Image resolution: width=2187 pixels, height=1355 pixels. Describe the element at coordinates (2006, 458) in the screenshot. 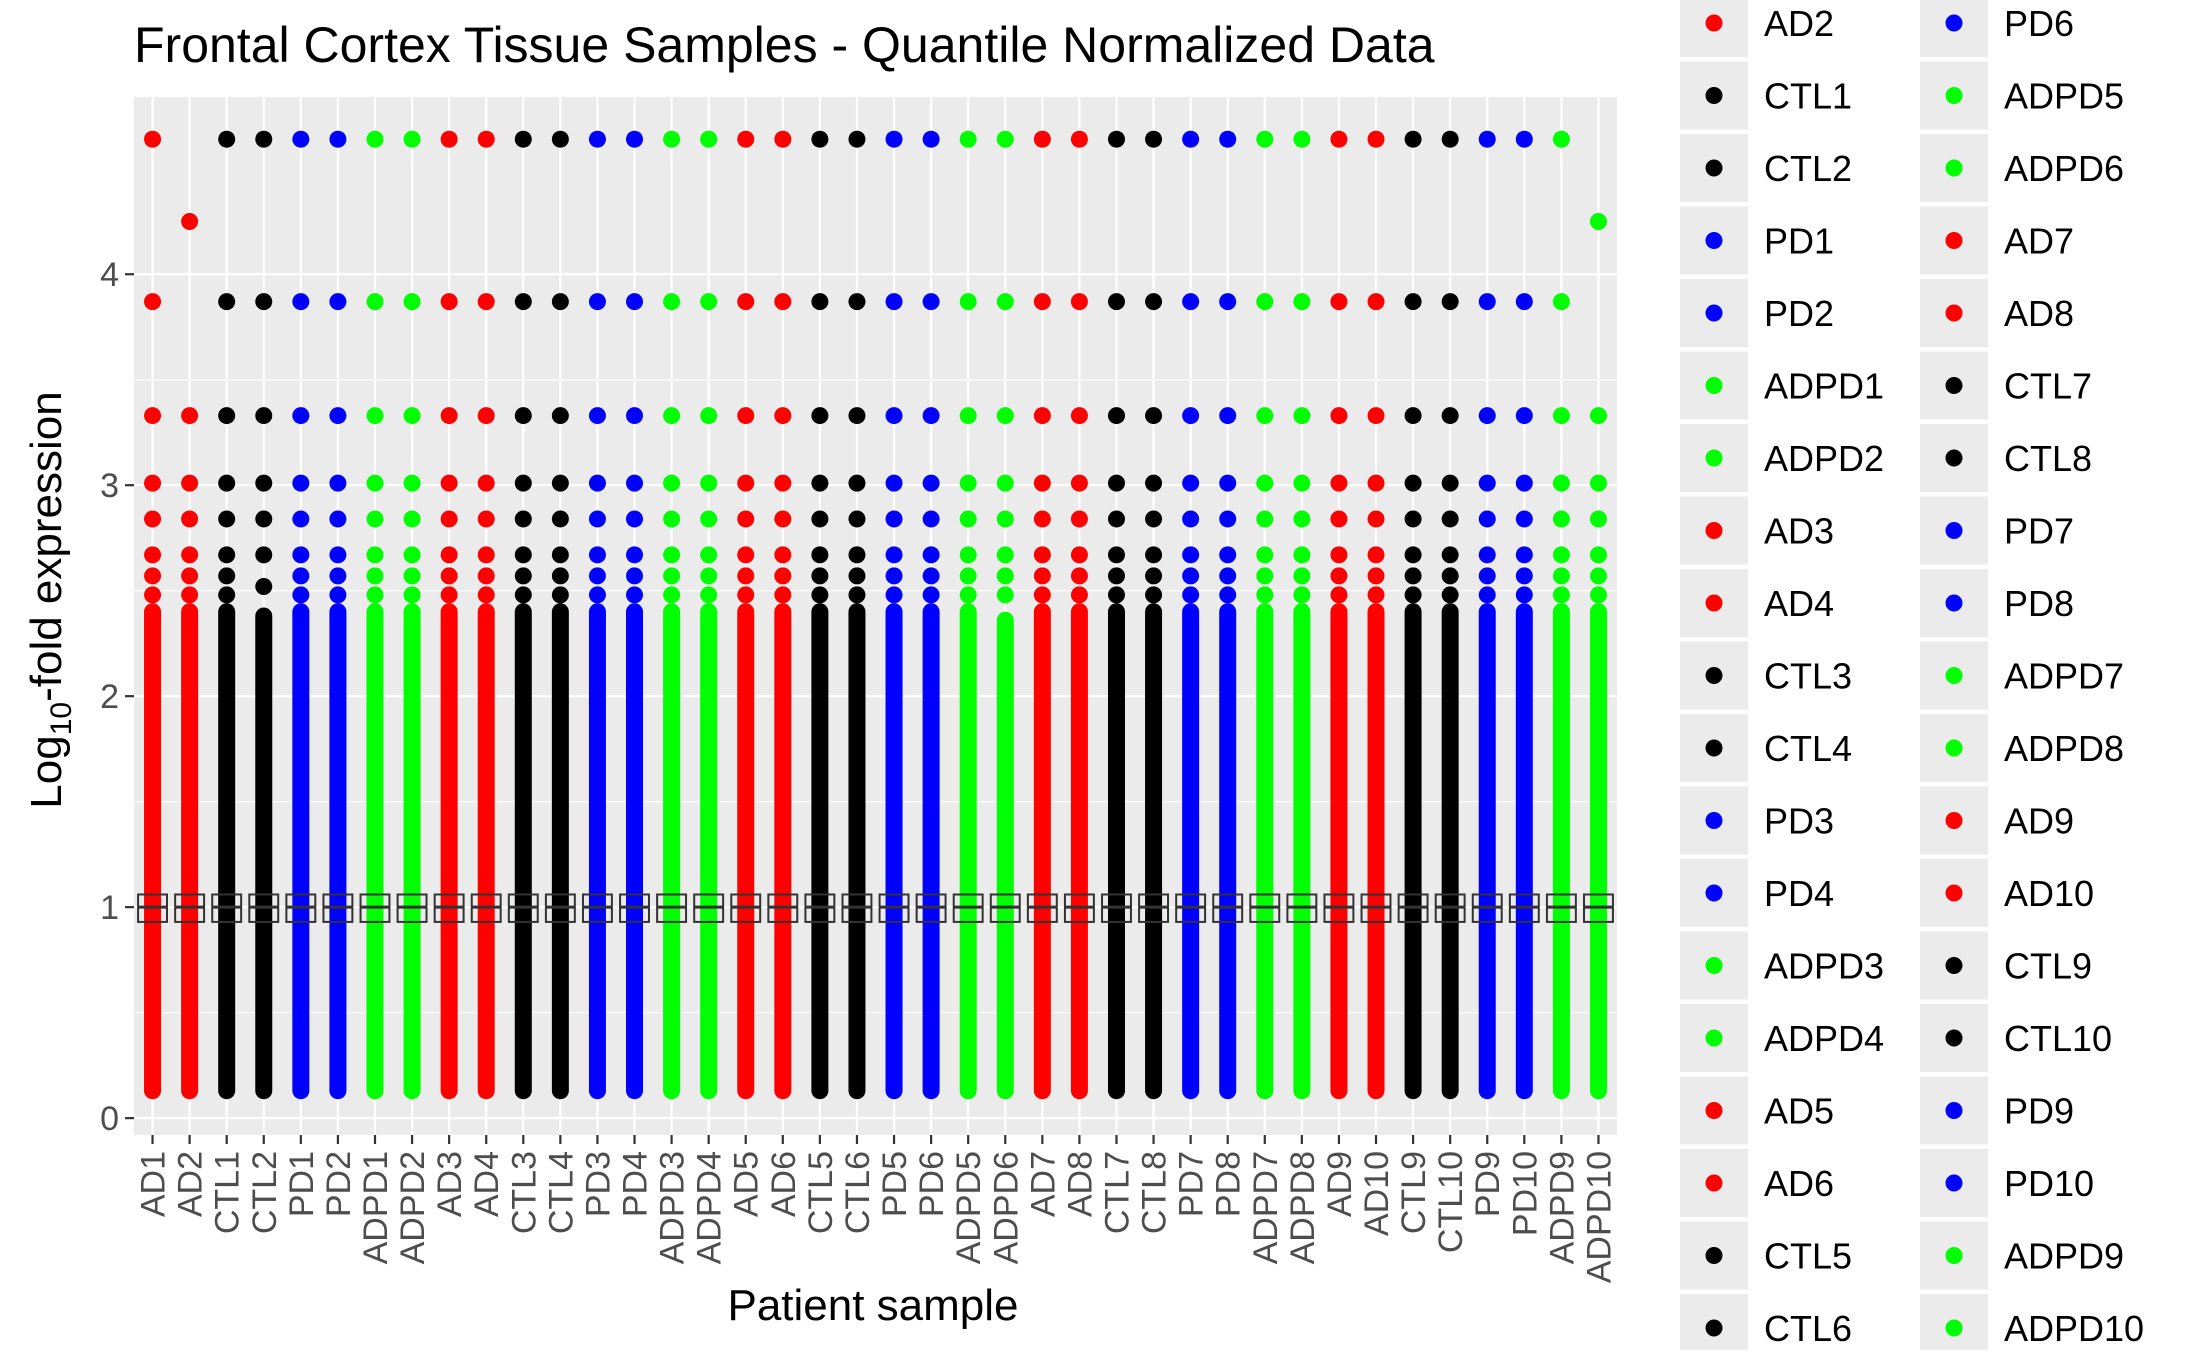

I see `legend-item: CTL8` at that location.